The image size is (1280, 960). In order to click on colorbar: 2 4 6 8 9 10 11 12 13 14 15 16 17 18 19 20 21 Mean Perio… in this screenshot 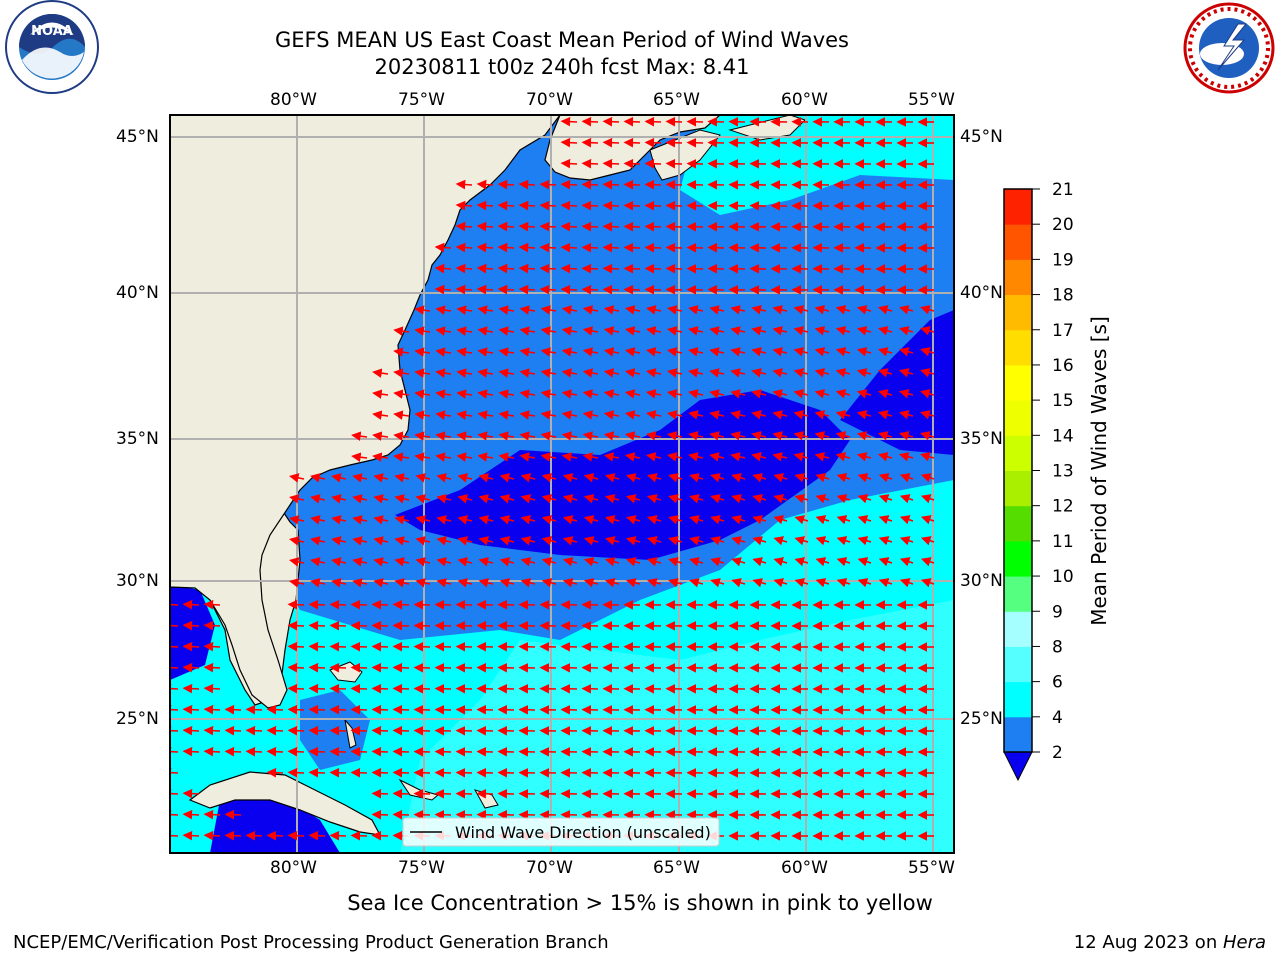, I will do `click(1057, 481)`.